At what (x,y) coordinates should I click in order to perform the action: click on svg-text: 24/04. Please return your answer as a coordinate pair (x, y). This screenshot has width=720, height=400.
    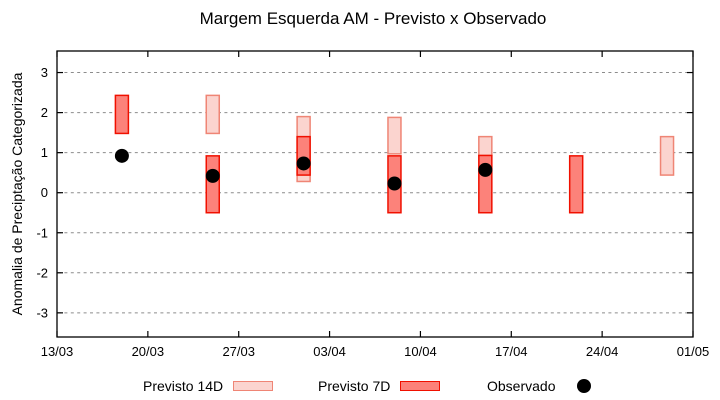
    Looking at the image, I should click on (602, 351).